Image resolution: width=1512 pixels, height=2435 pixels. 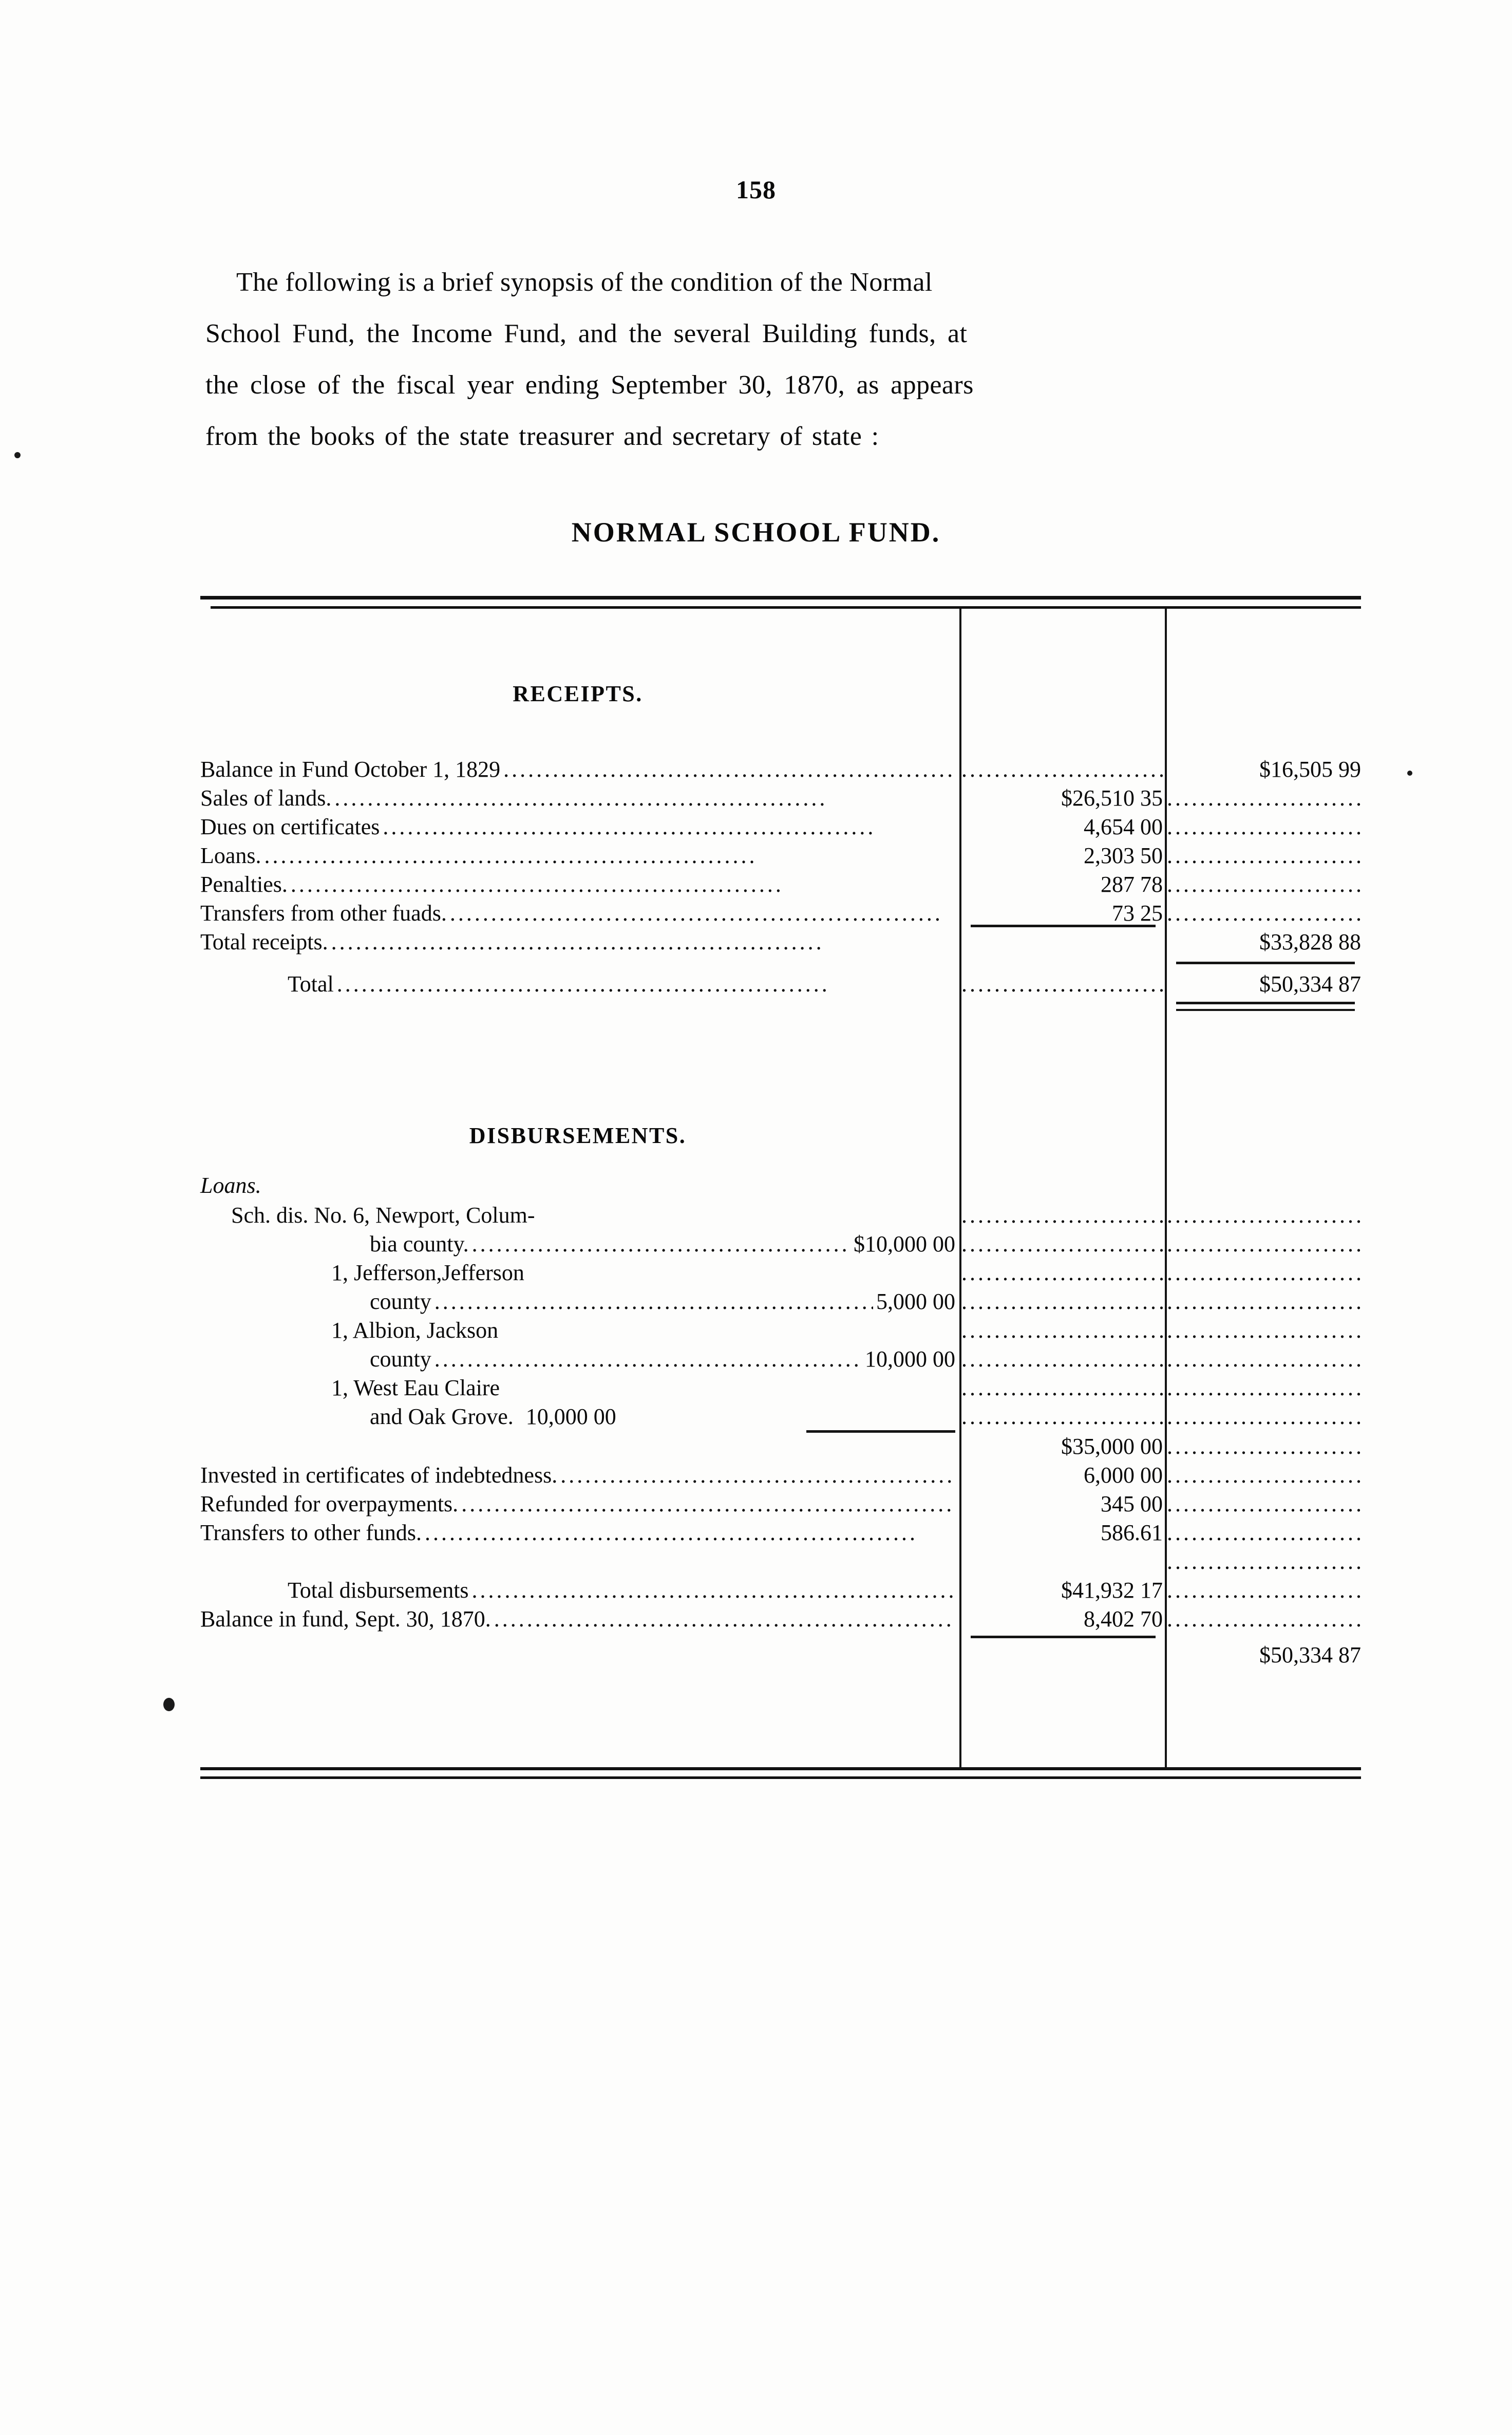 I want to click on table-row-grand-total: $50,334 87, so click(x=780, y=1655).